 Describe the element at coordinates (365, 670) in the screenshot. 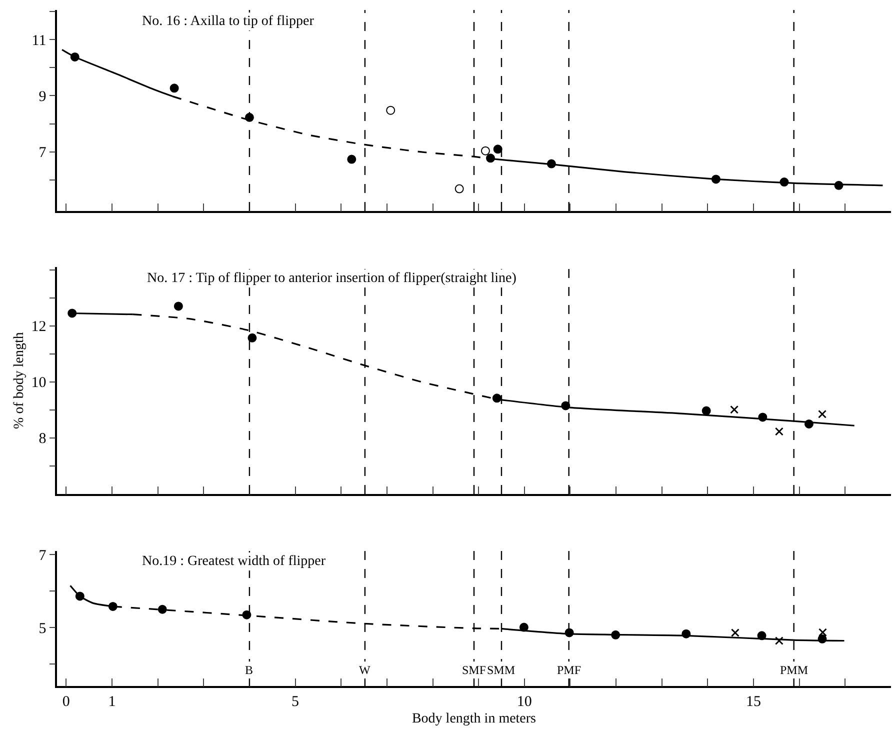

I see `ref-line-label: W` at that location.